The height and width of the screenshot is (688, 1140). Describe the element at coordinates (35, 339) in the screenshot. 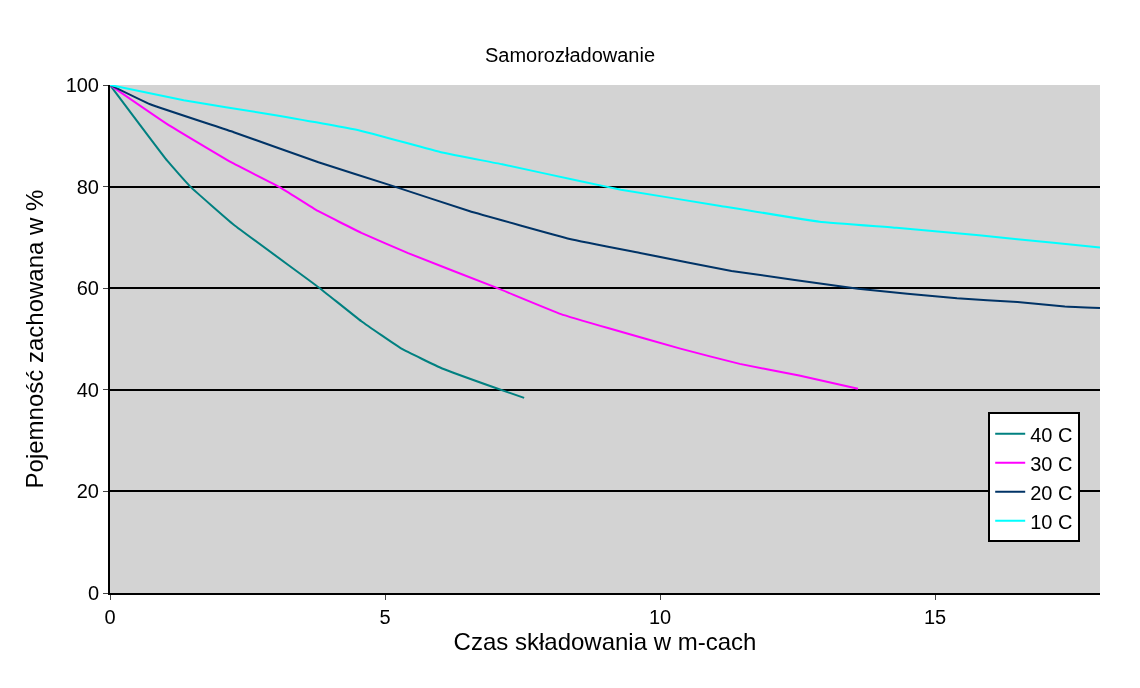

I see `y-axis-title: Pojemność zachowana w %` at that location.